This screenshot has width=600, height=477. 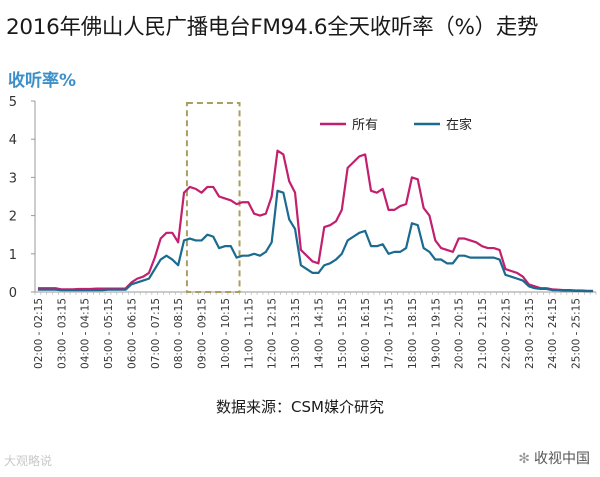 I want to click on x-tick-label: 23:00 - 23:15, so click(x=530, y=333).